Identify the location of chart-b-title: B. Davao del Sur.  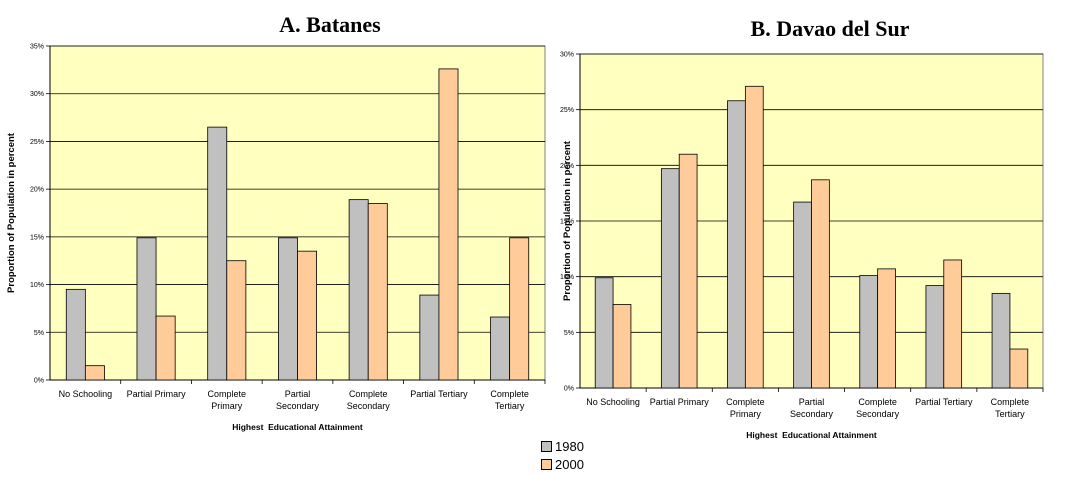
(830, 28).